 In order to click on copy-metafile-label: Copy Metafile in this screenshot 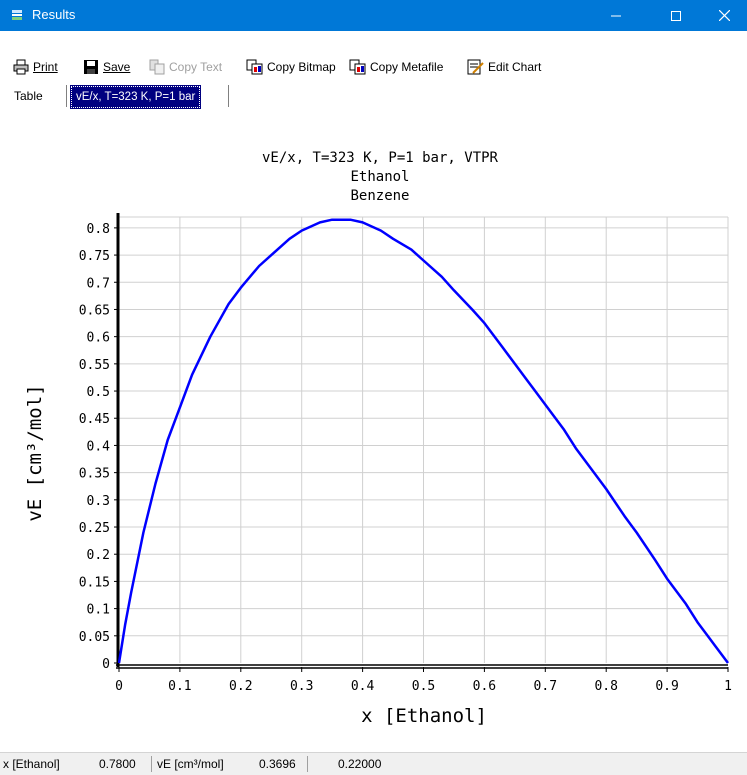, I will do `click(407, 67)`.